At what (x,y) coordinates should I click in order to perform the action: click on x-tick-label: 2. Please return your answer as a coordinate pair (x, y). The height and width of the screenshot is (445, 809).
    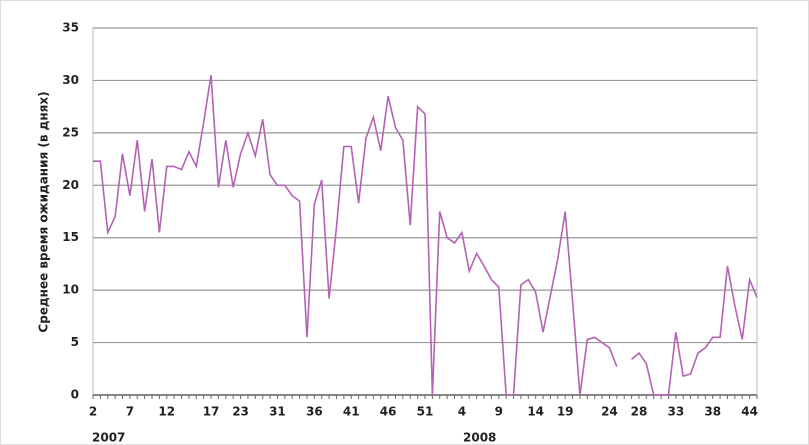
    Looking at the image, I should click on (93, 412).